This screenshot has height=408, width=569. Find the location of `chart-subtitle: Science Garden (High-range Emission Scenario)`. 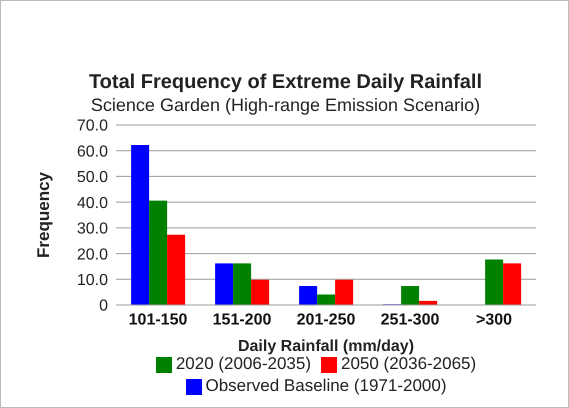

chart-subtitle: Science Garden (High-range Emission Scenario) is located at coordinates (286, 105).